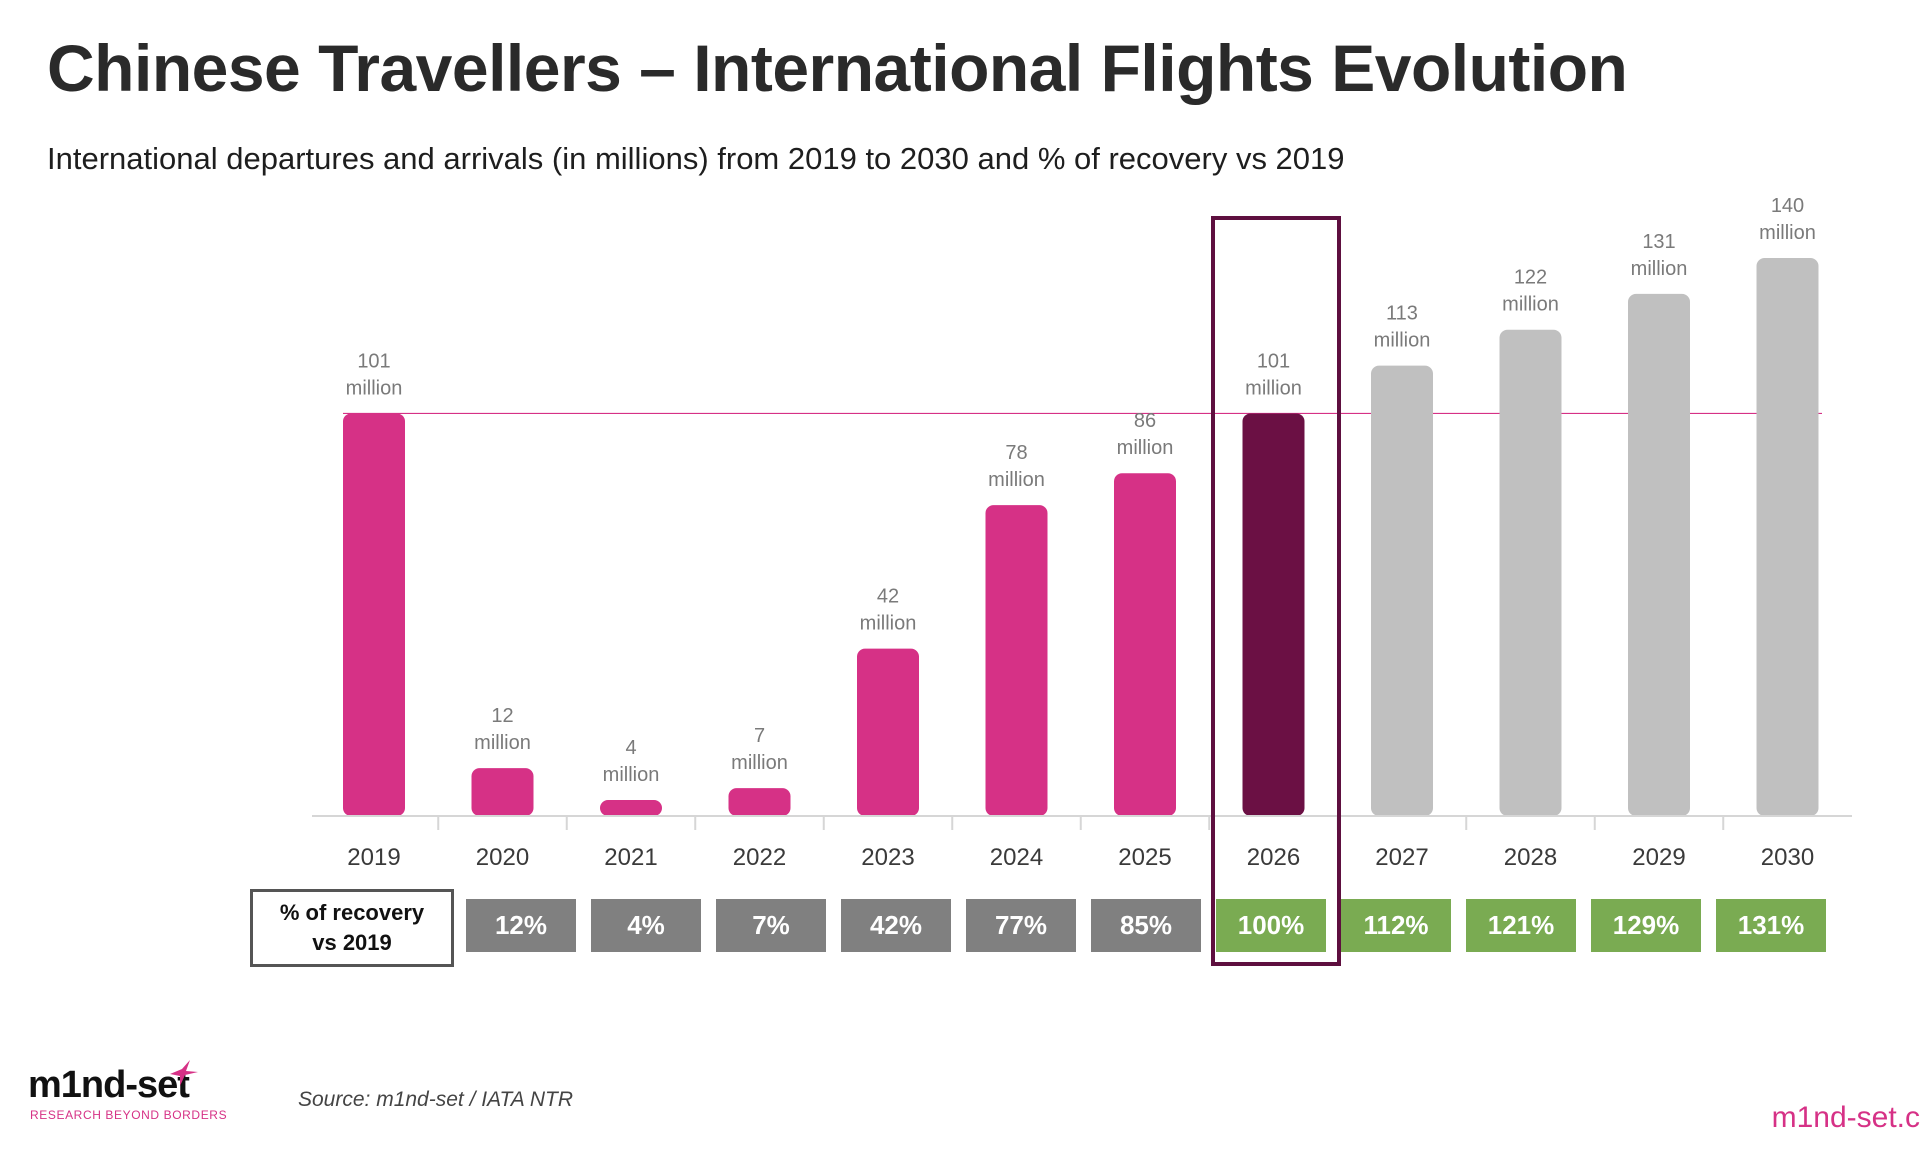 The height and width of the screenshot is (1151, 1920). What do you see at coordinates (1787, 857) in the screenshot?
I see `x-tick-label-2030: 2030` at bounding box center [1787, 857].